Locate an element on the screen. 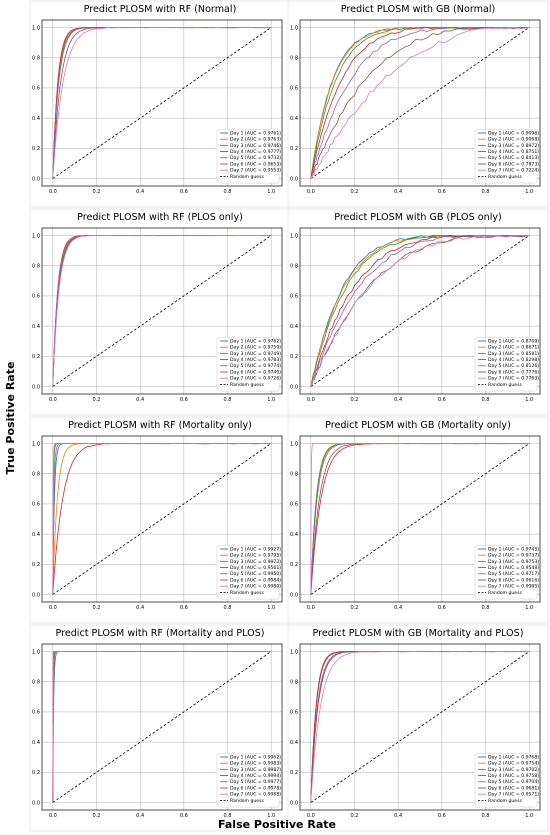 This screenshot has width=550, height=835. legend-entry: Day 1 (AUC = 0.9768) is located at coordinates (513, 757).